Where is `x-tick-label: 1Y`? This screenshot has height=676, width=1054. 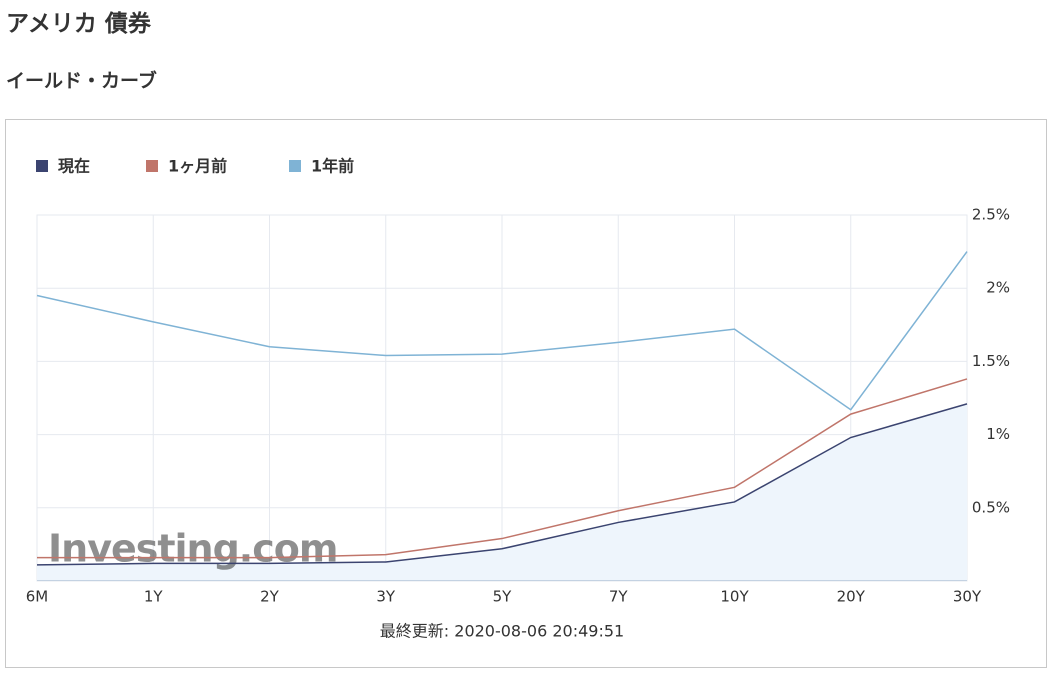
x-tick-label: 1Y is located at coordinates (154, 597).